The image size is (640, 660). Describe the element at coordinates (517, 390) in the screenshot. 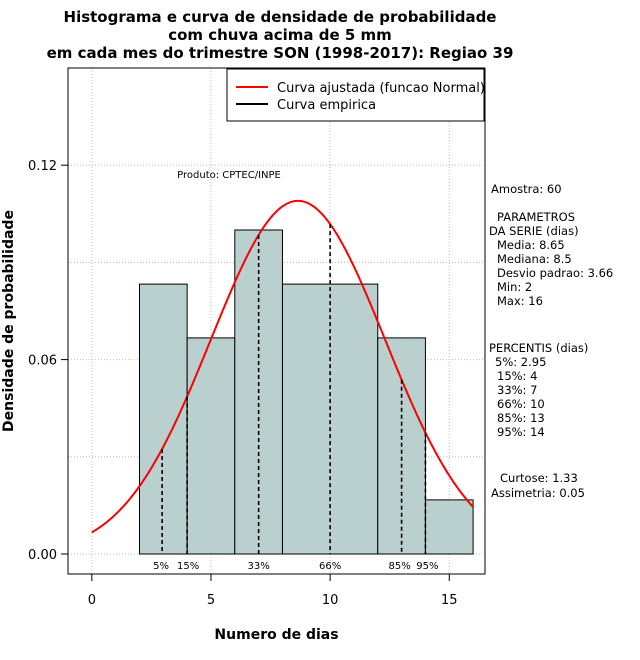

I see `stat-p33: 33%: 7` at that location.